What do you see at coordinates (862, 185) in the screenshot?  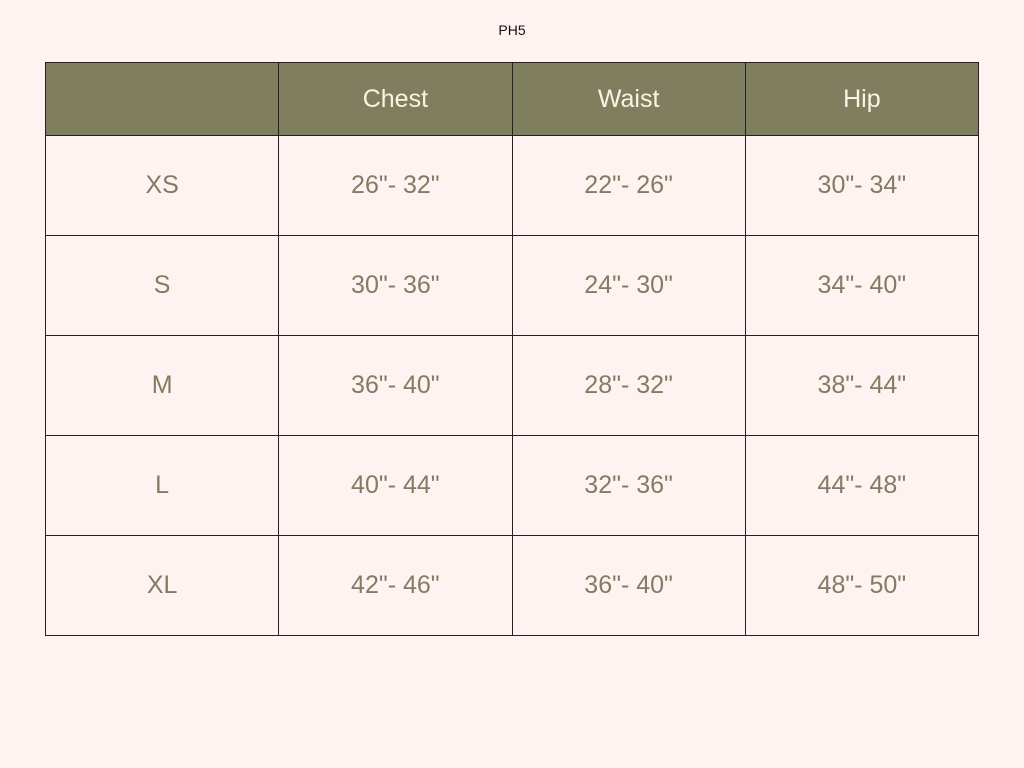 I see `measurement-cell: 30"- 34"` at bounding box center [862, 185].